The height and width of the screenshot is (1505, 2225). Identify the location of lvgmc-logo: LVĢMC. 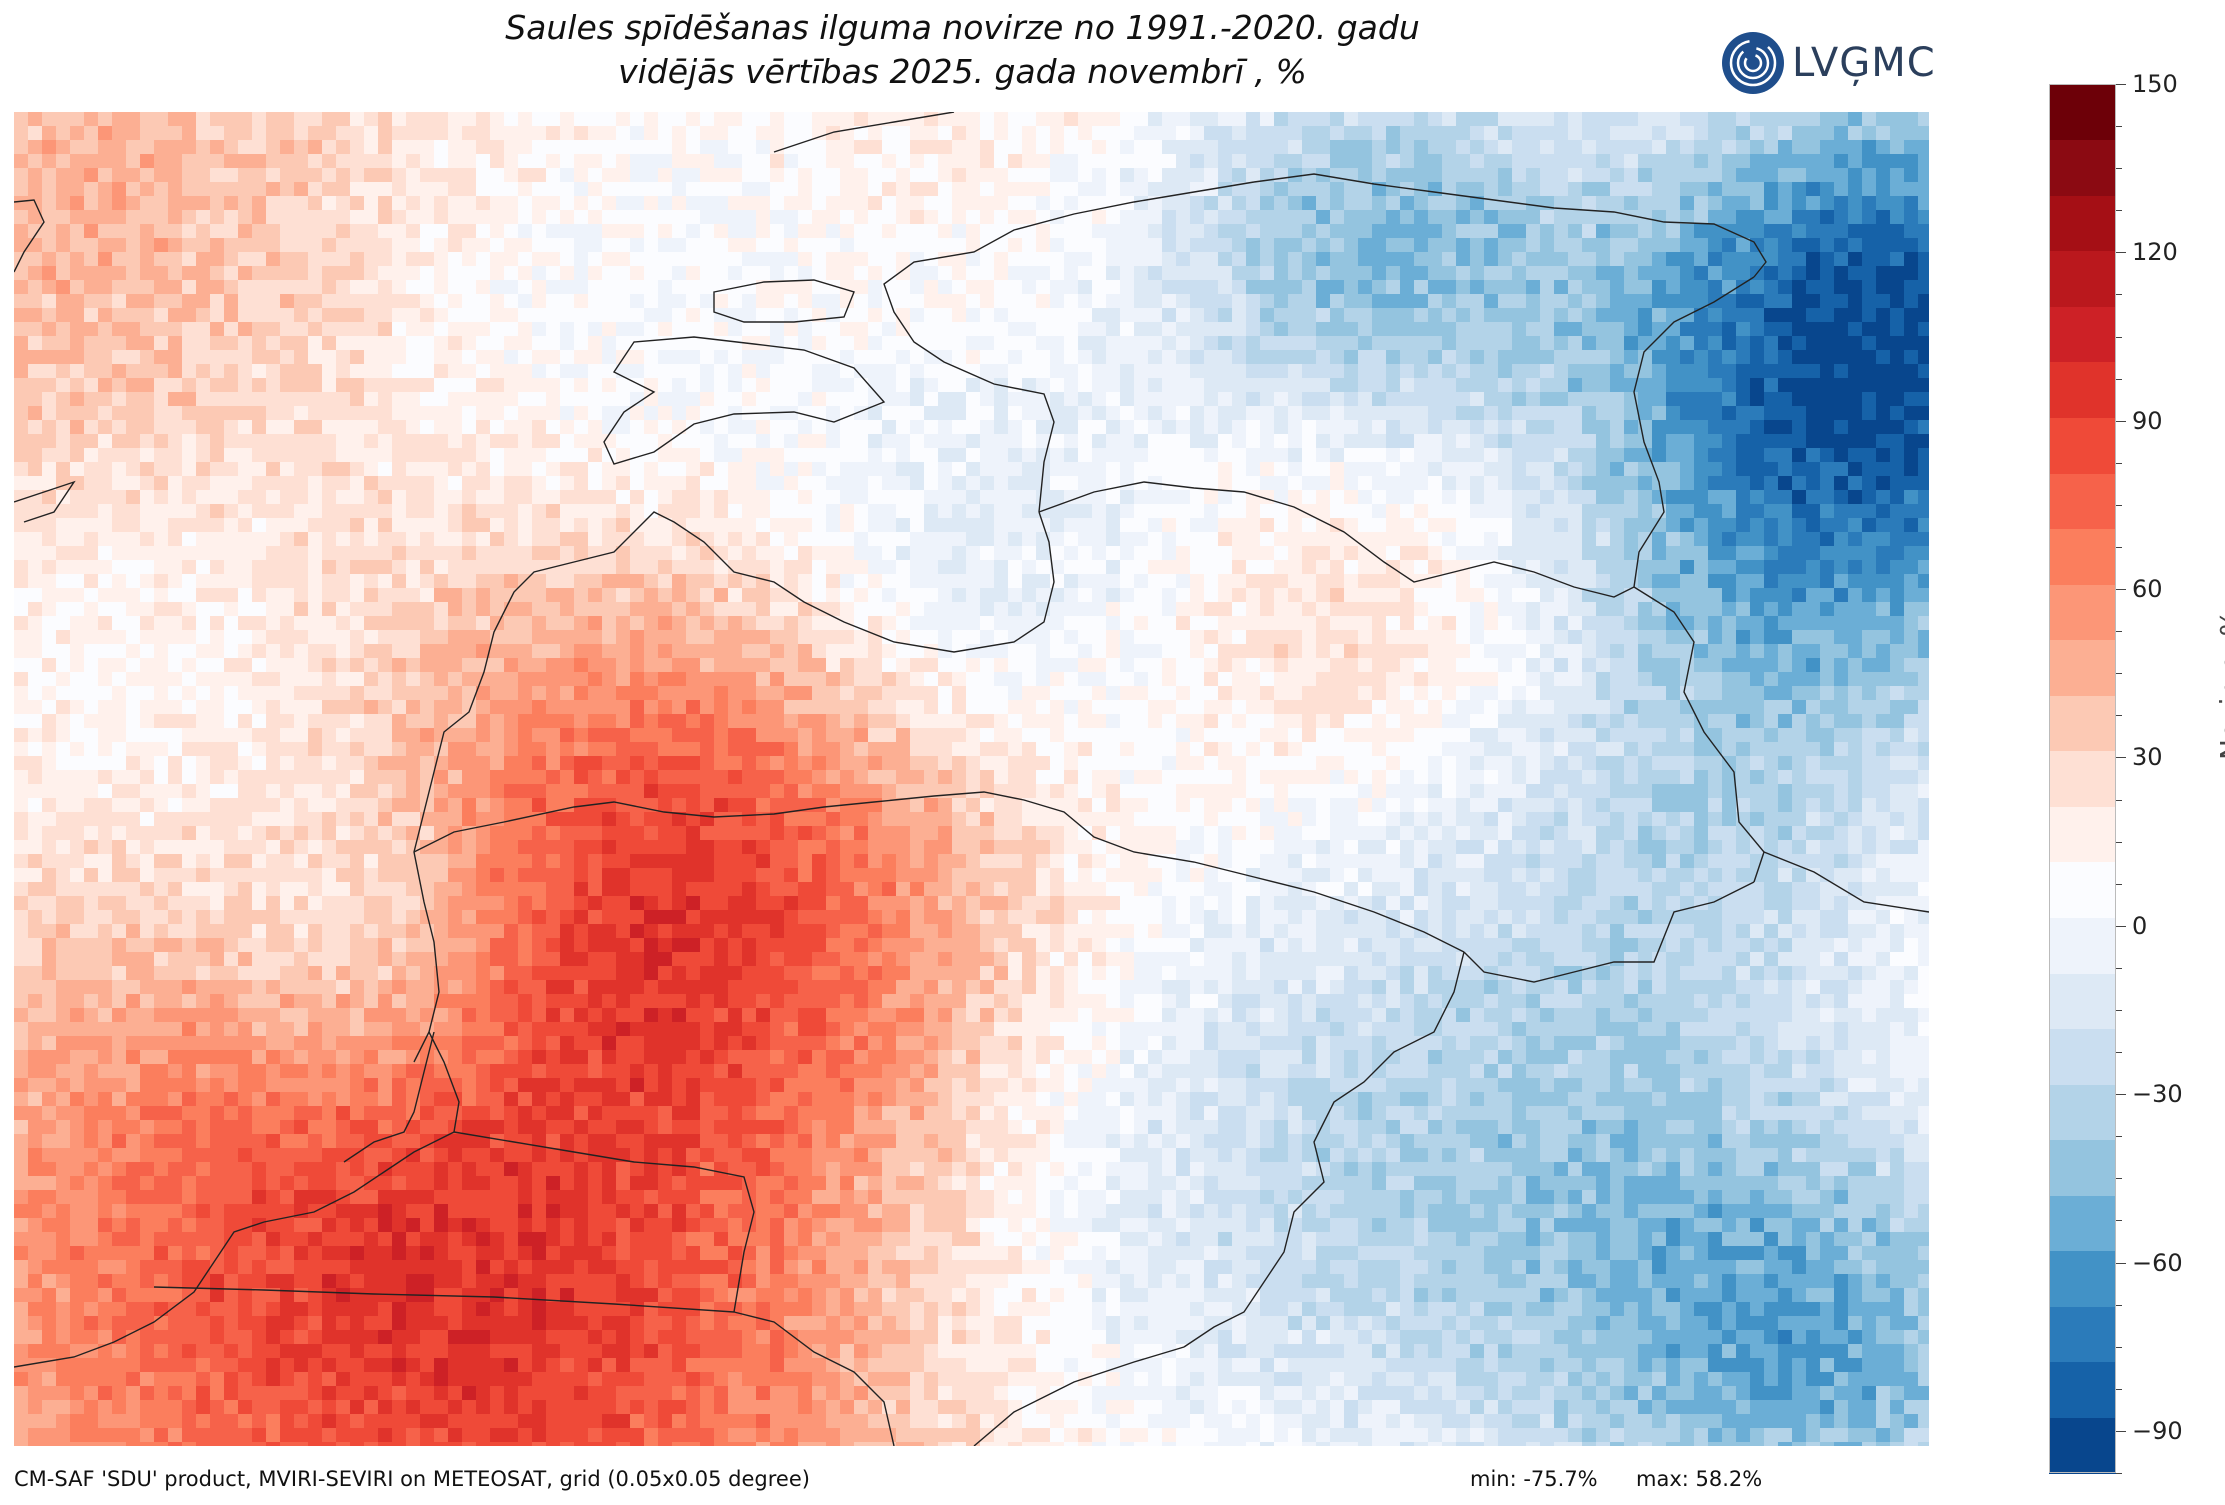
(1829, 63).